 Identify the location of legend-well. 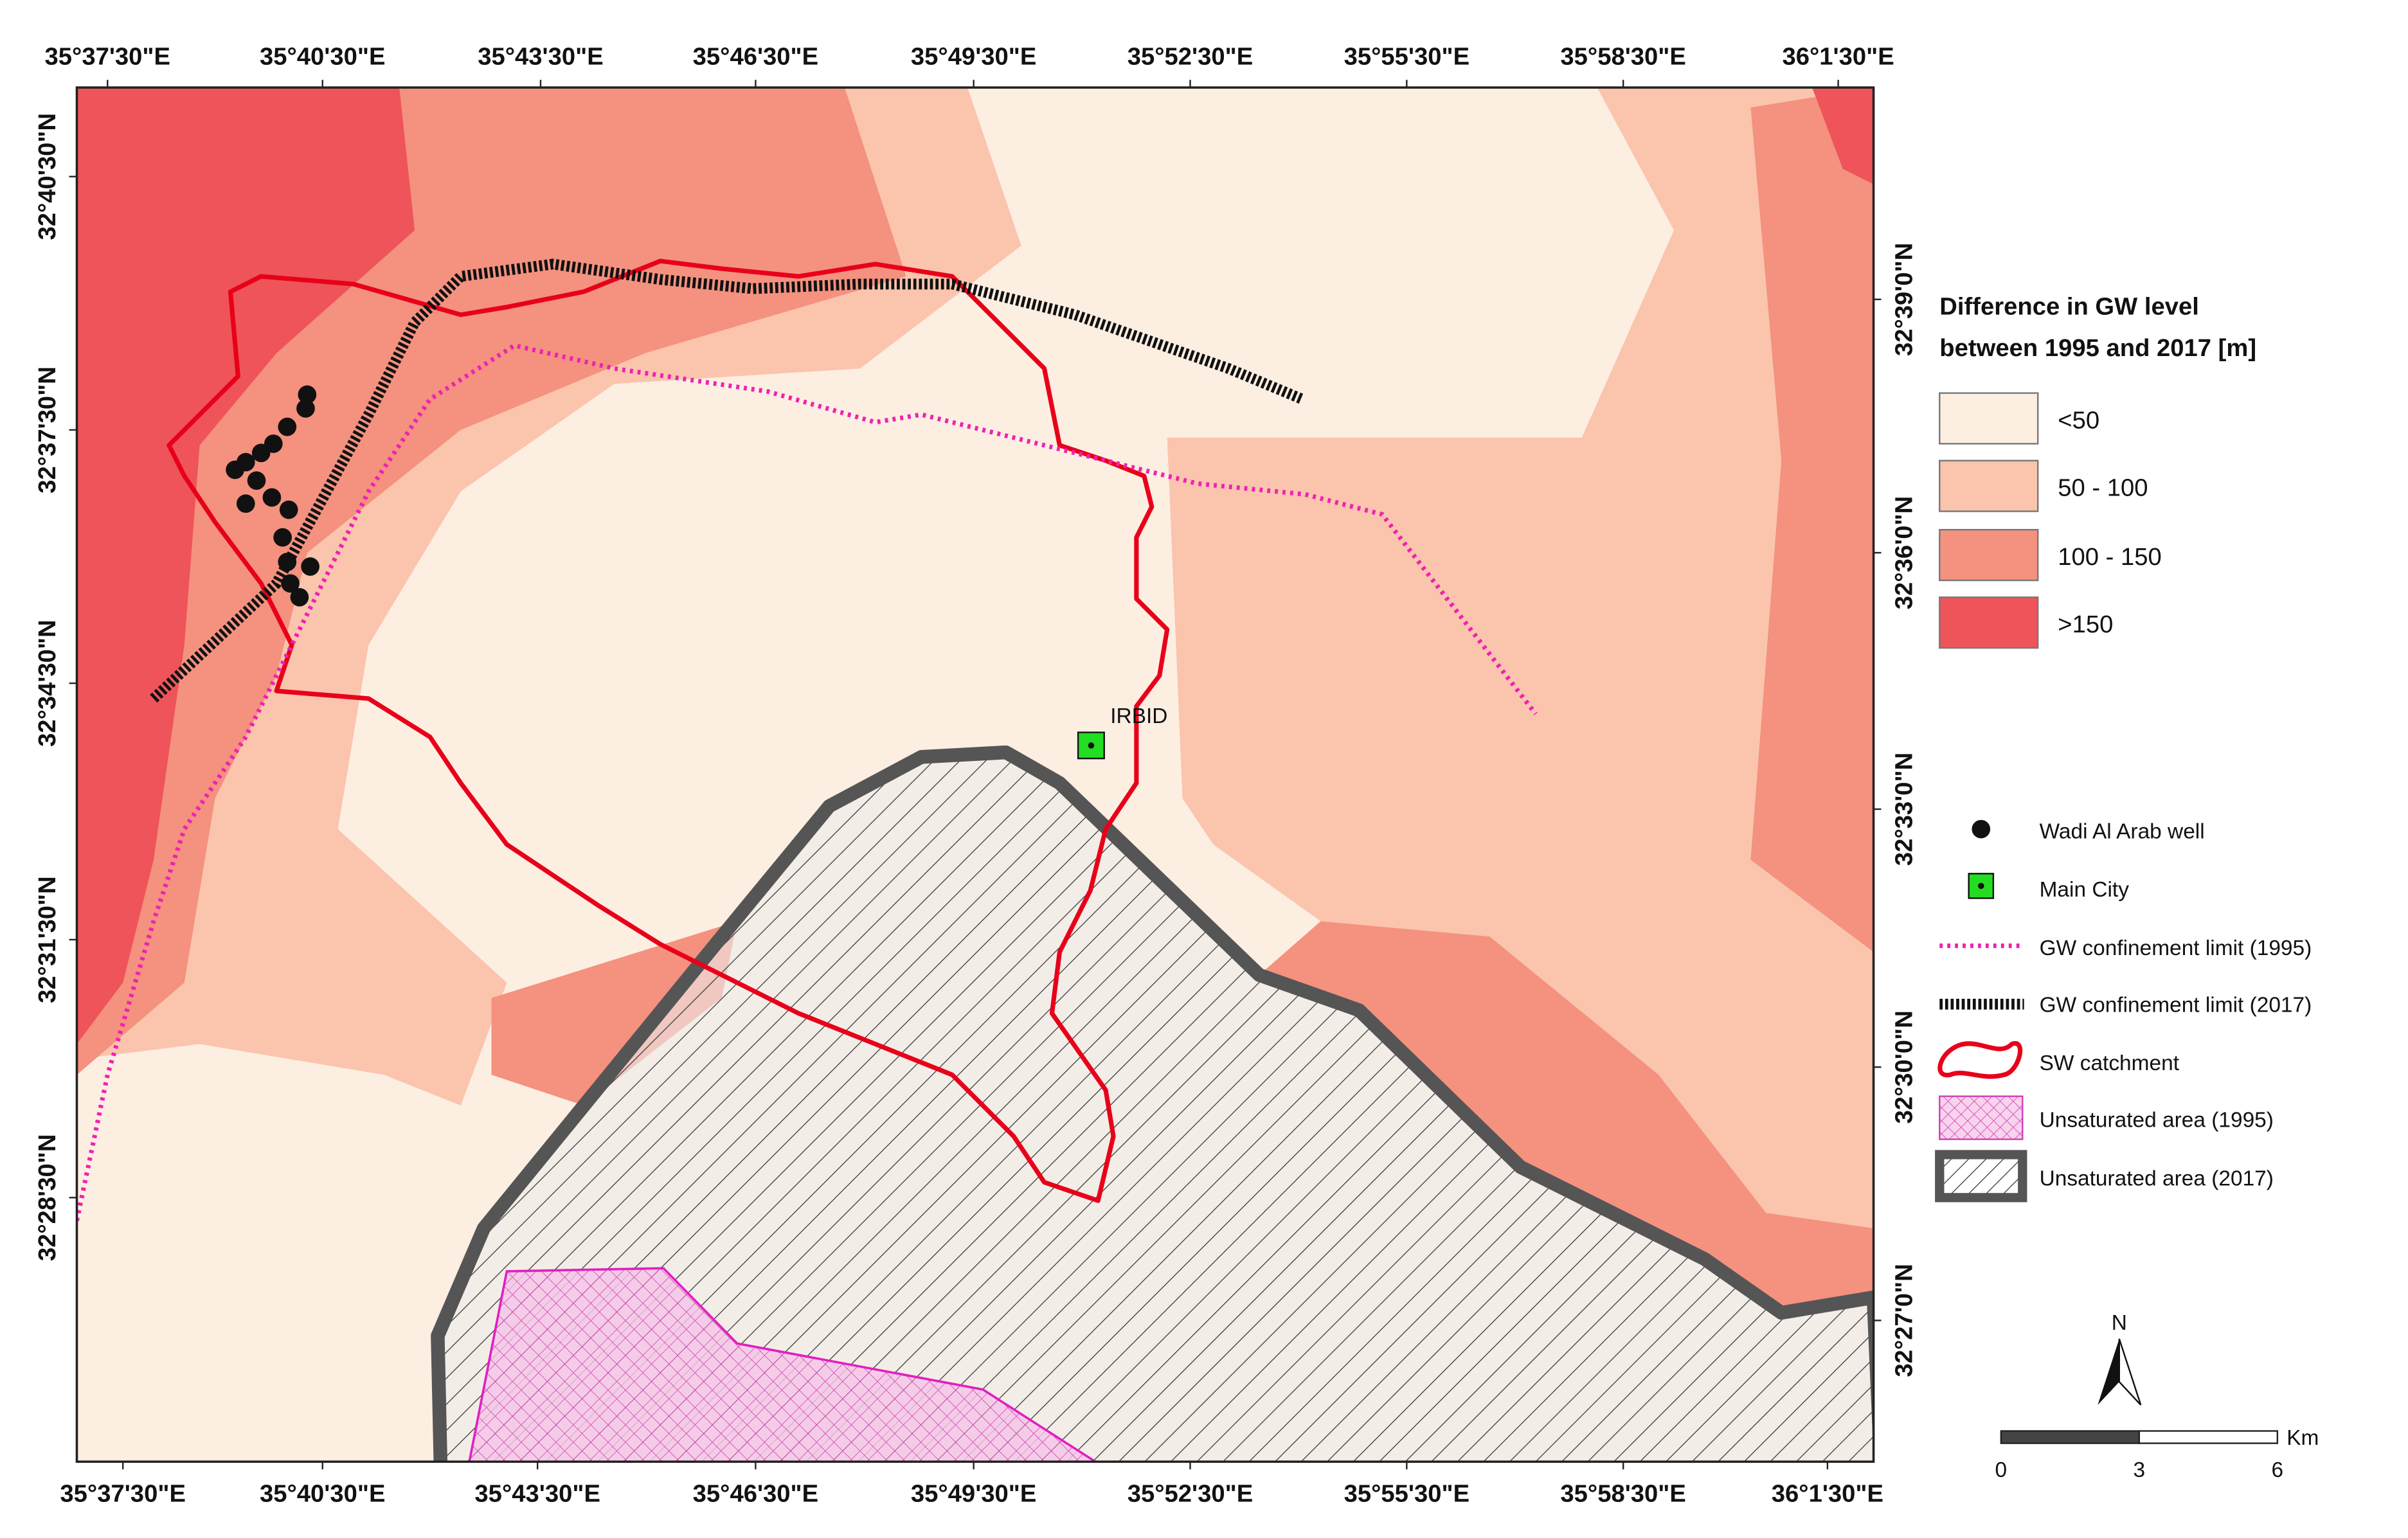
(1981, 829).